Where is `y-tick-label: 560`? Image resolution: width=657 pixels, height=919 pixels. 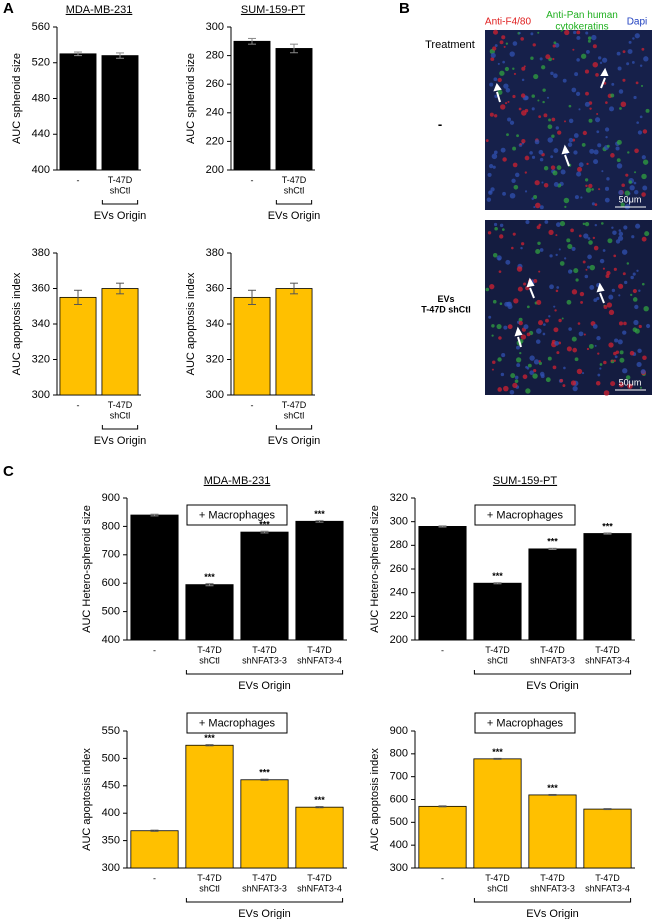 y-tick-label: 560 is located at coordinates (41, 27).